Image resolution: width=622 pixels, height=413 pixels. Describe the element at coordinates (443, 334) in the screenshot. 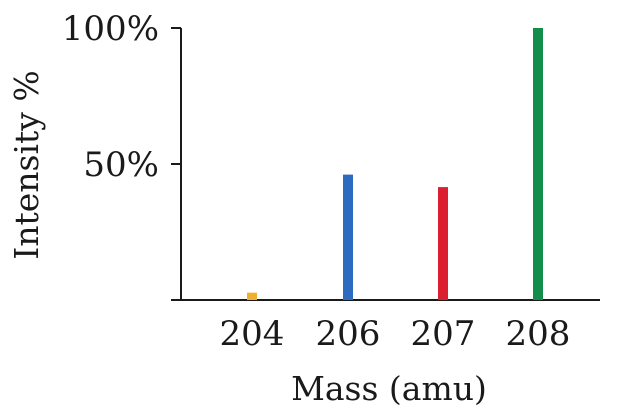

I see `x-tick-label-207: 207` at that location.